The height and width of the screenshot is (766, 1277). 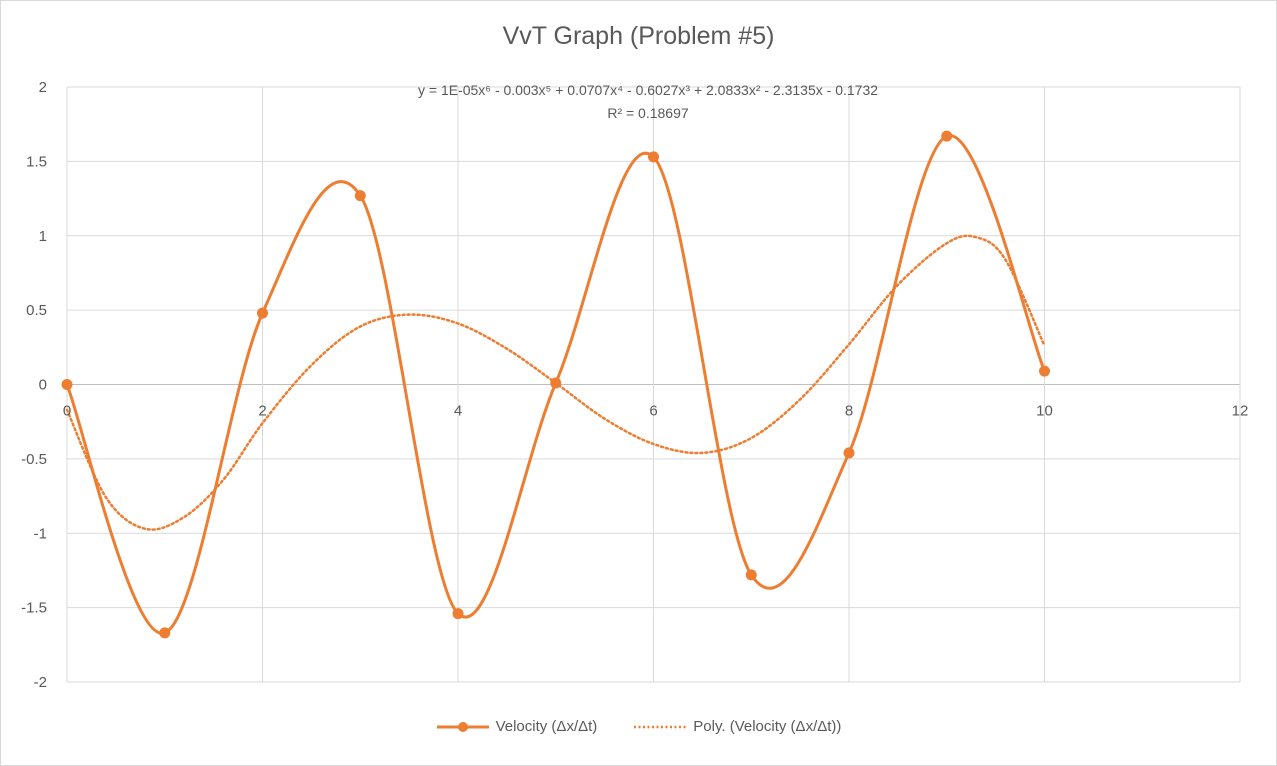 I want to click on legend-marker-trendline, so click(x=660, y=726).